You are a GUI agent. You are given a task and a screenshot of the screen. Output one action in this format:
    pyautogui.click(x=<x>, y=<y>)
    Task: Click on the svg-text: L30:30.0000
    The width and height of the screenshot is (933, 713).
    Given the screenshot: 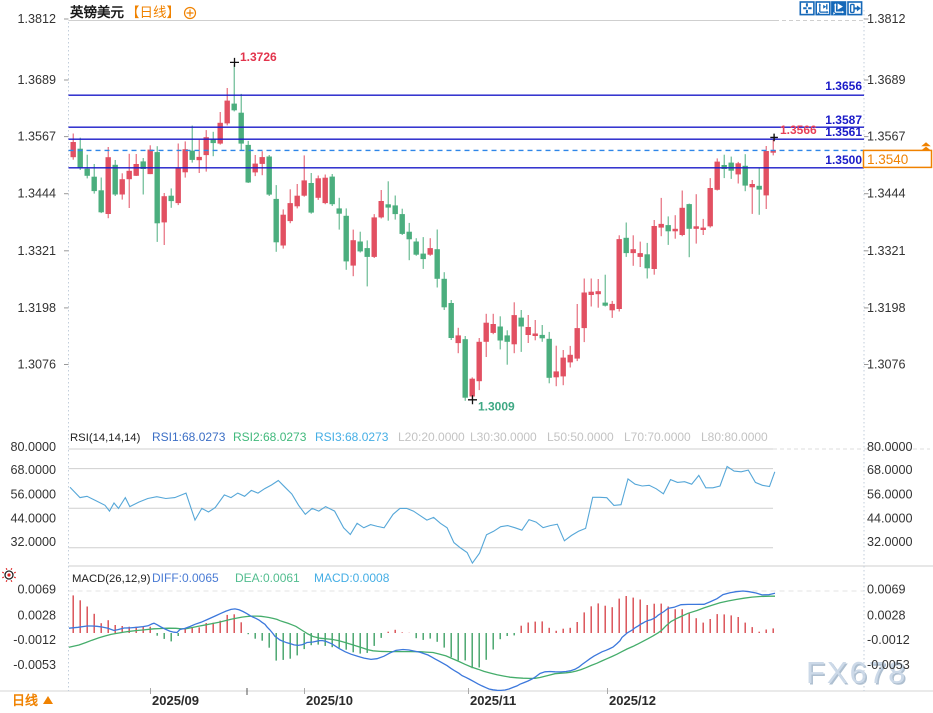 What is the action you would take?
    pyautogui.click(x=503, y=437)
    